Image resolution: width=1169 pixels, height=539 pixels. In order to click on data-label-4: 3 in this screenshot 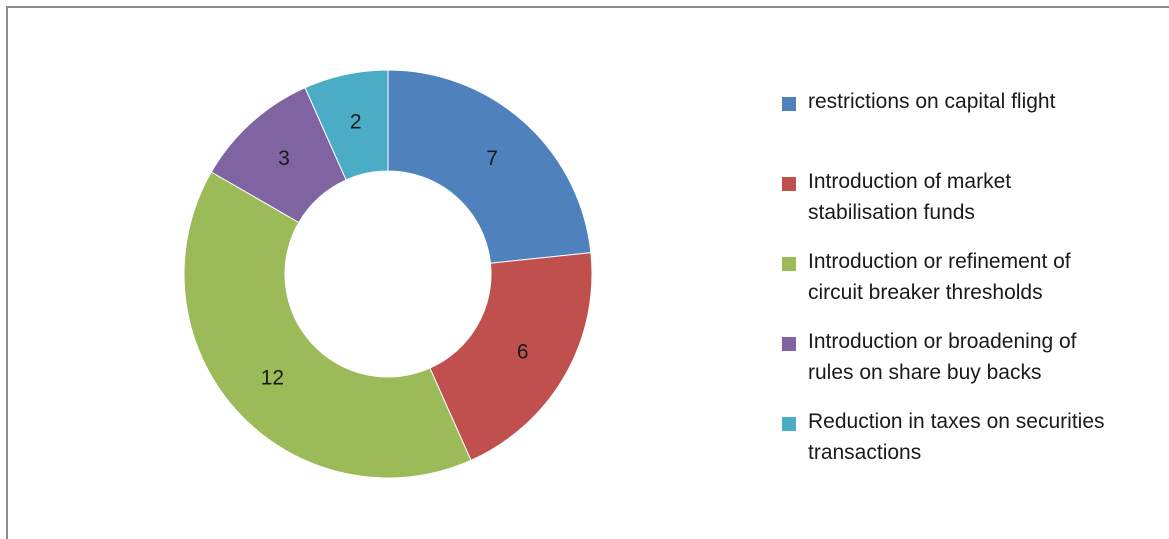, I will do `click(284, 158)`.